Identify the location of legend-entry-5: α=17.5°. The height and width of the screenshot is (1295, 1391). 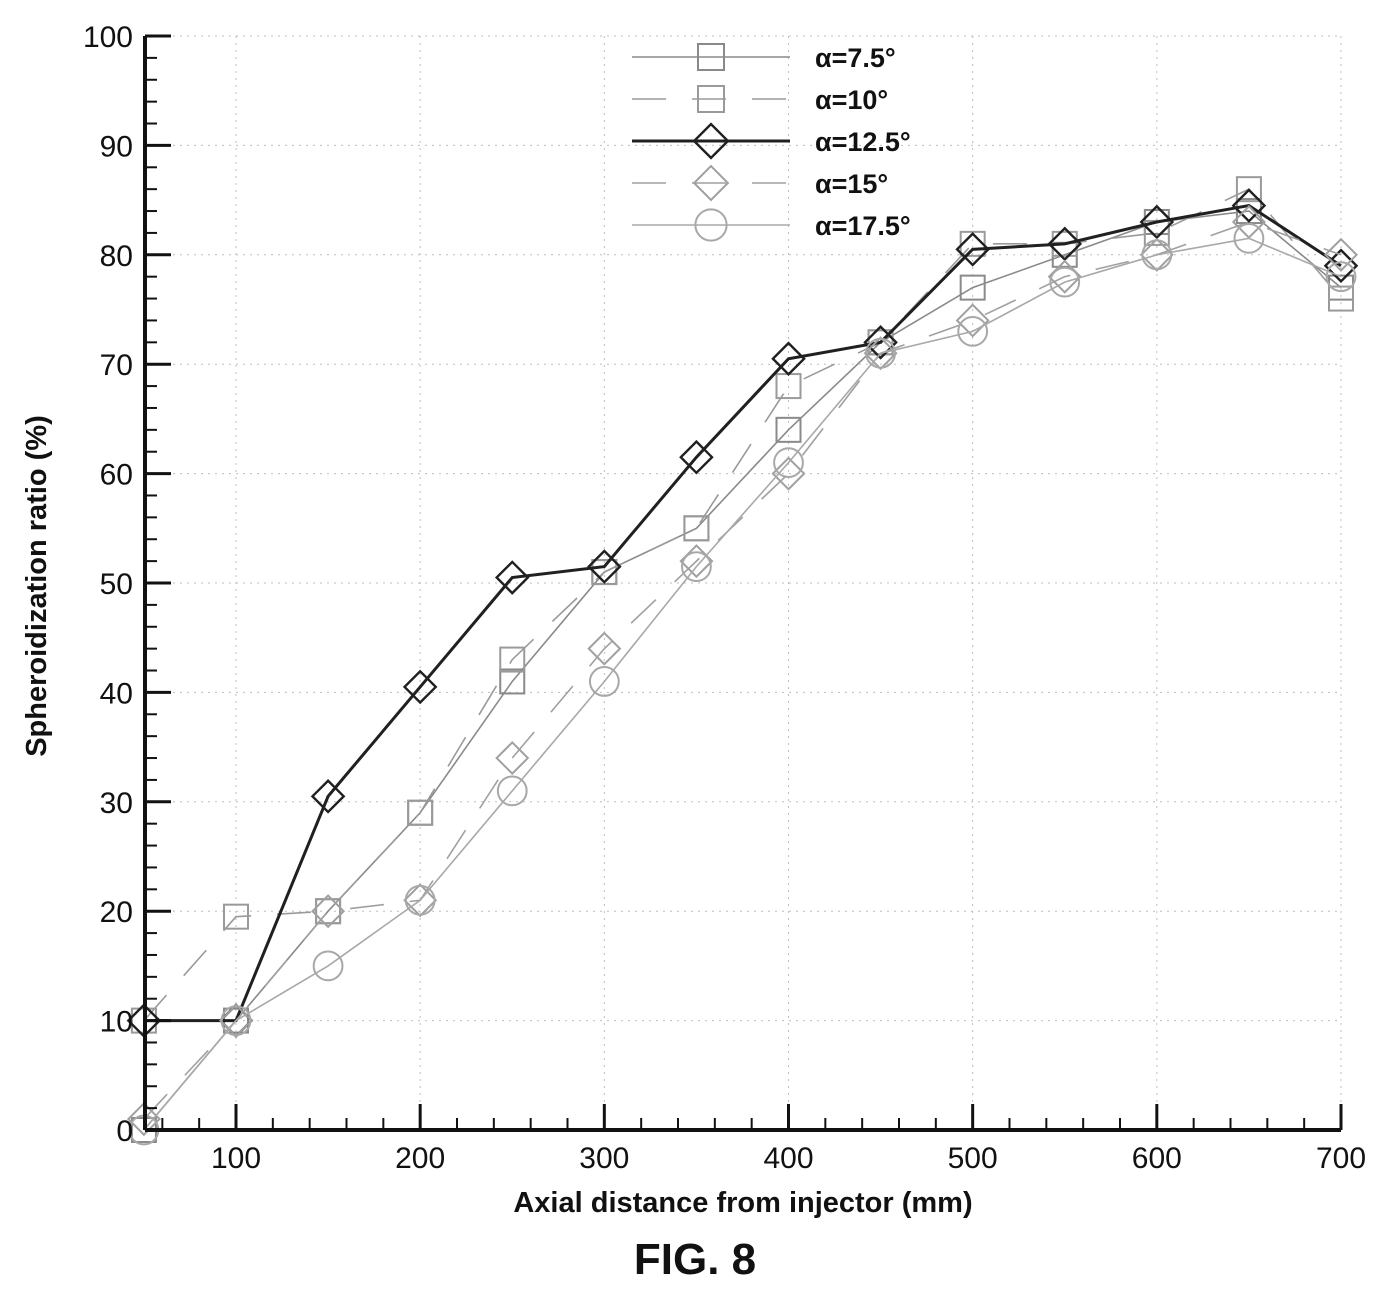
(771, 225).